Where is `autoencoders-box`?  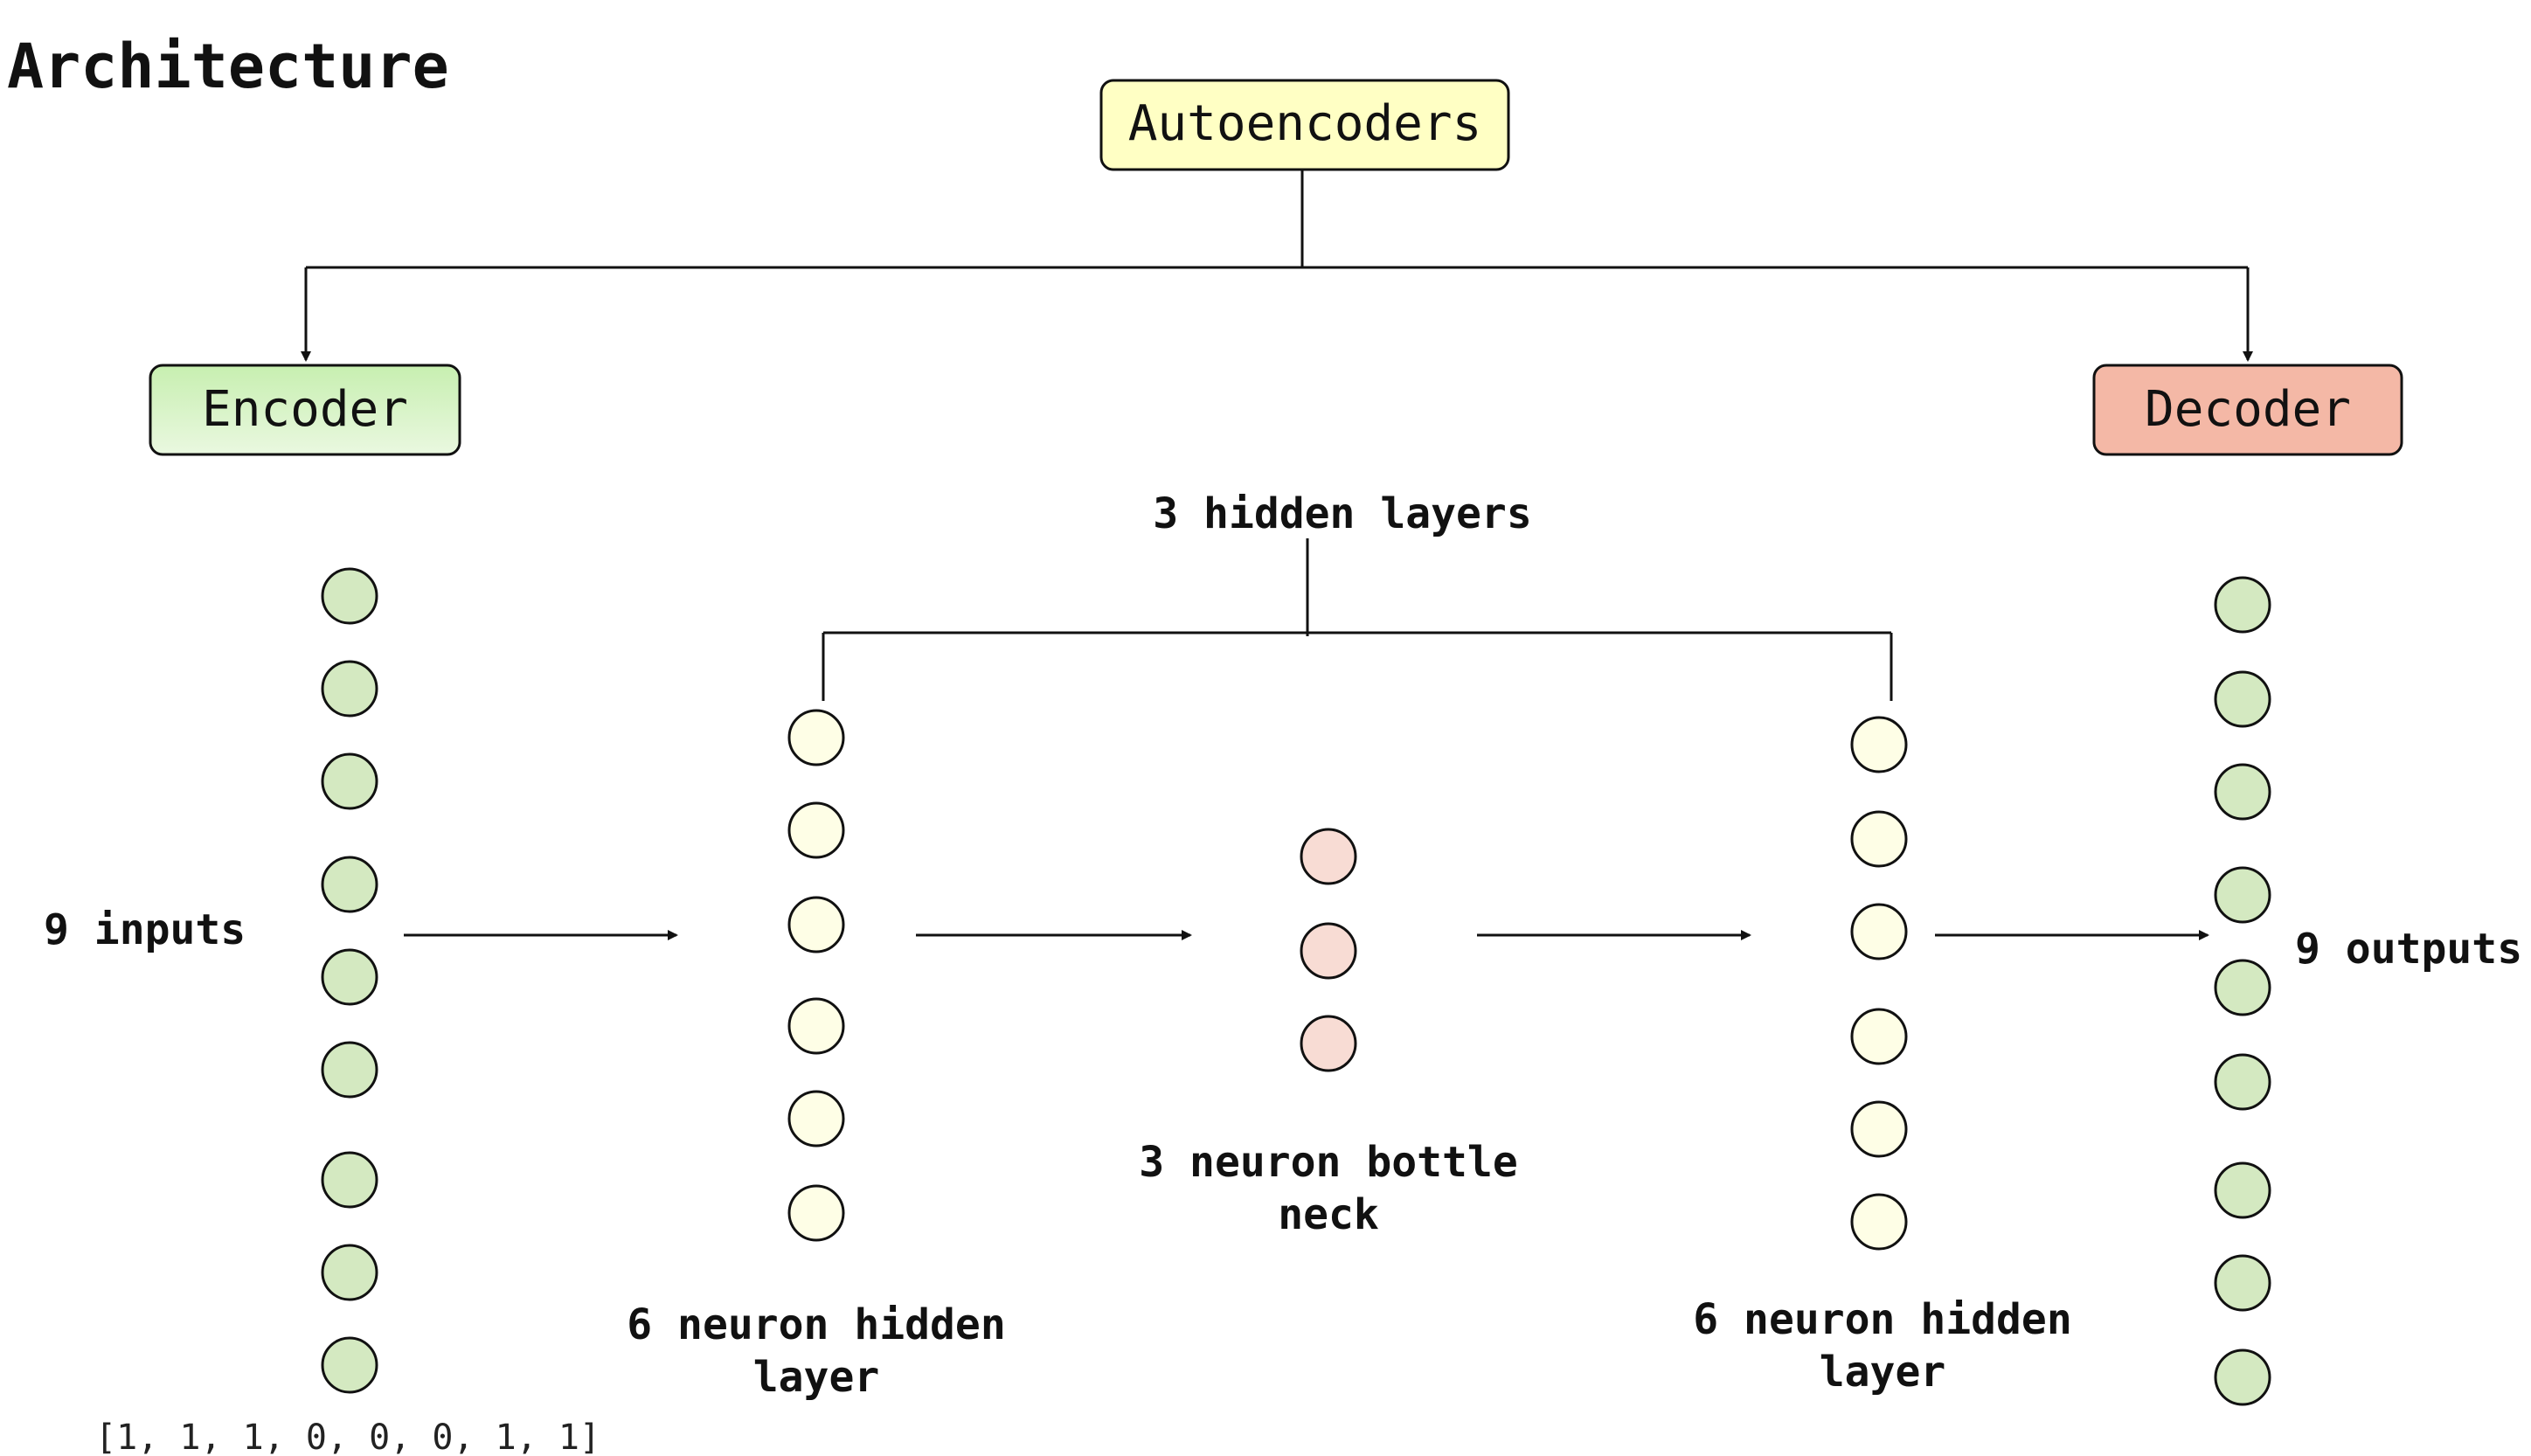
autoencoders-box is located at coordinates (1304, 125).